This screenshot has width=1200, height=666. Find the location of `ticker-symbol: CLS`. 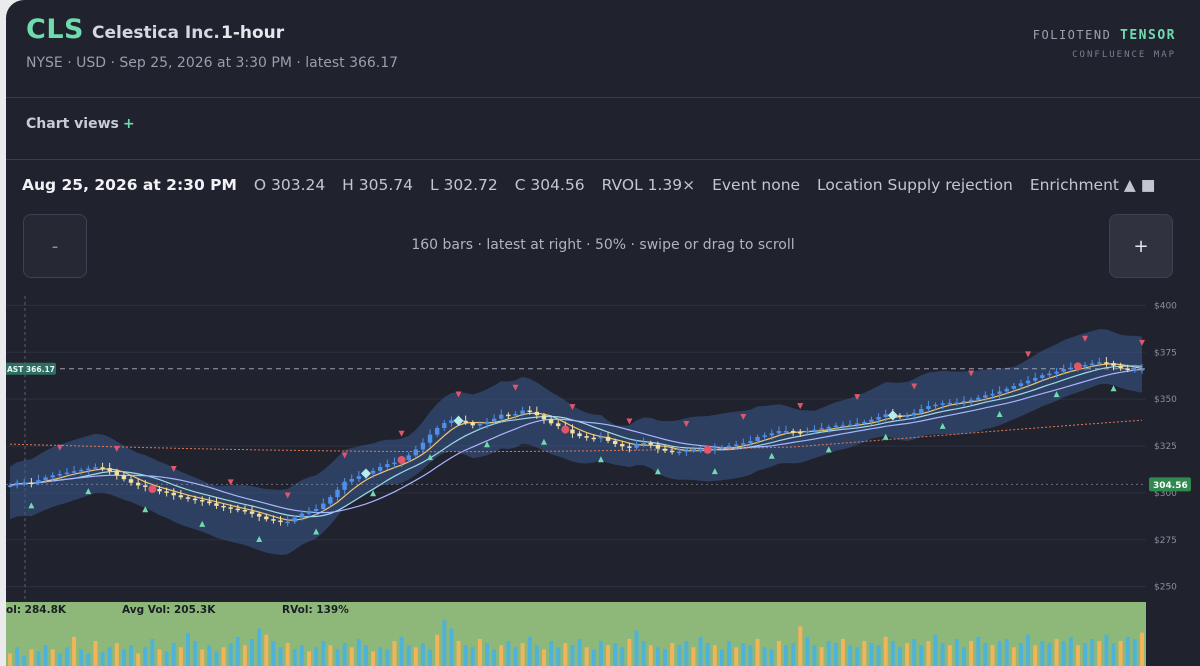

ticker-symbol: CLS is located at coordinates (55, 29).